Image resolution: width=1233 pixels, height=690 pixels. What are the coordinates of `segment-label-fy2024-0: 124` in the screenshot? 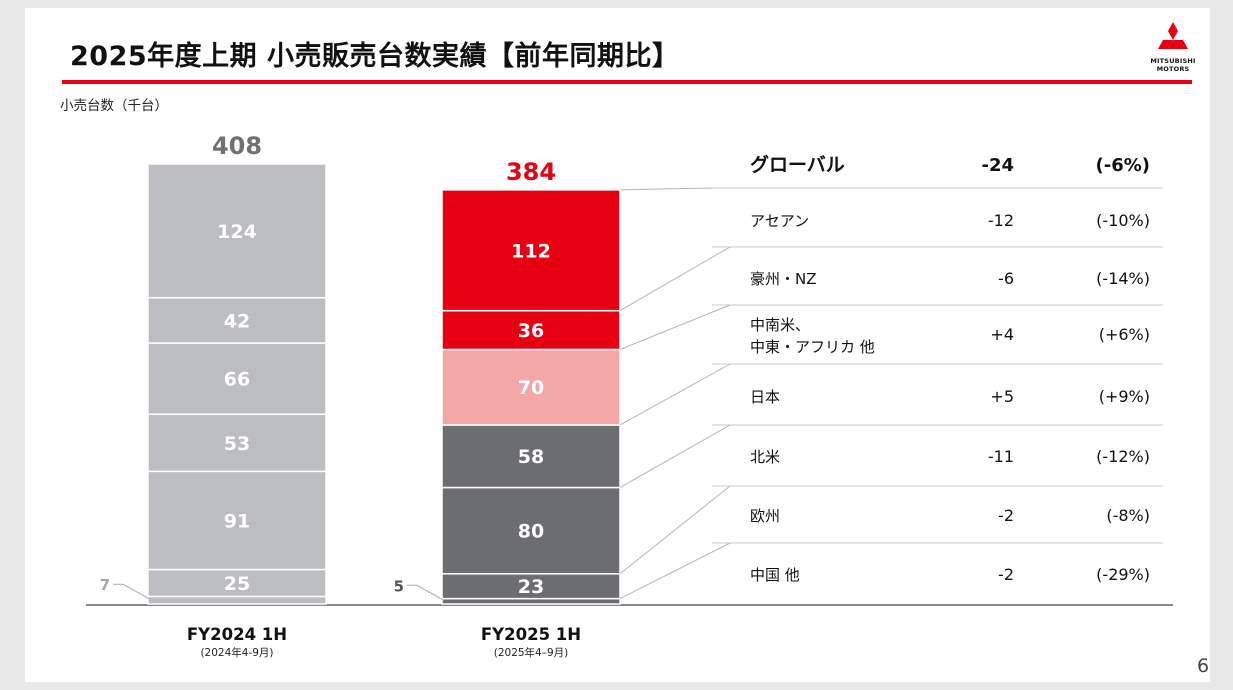 It's located at (237, 232).